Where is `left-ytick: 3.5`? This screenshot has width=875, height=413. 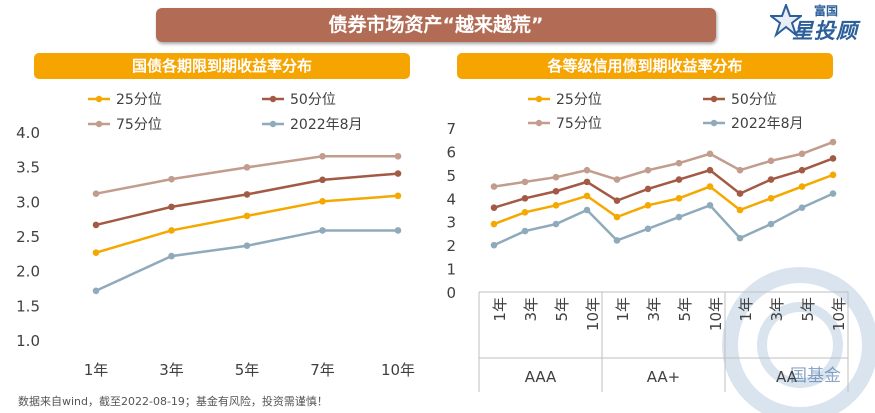
left-ytick: 3.5 is located at coordinates (28, 168).